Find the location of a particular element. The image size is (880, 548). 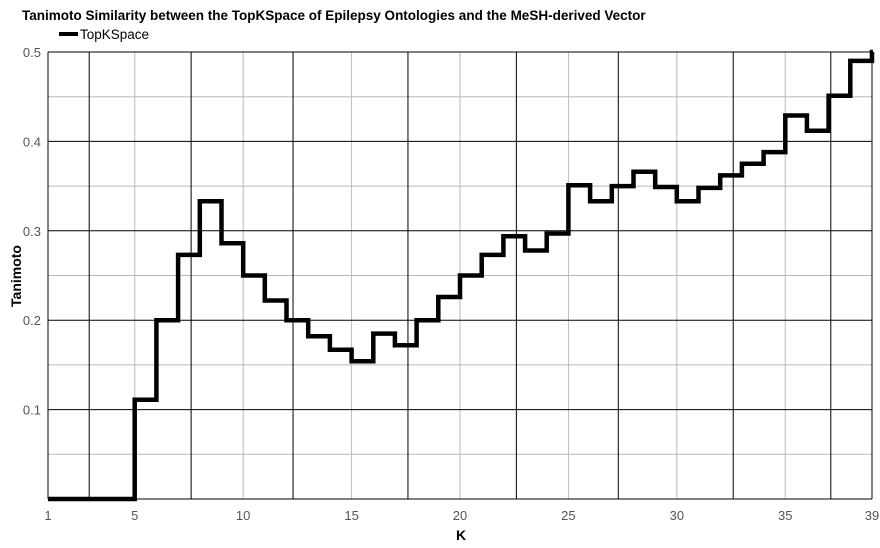

y-tick-label: 0.2 is located at coordinates (32, 320).